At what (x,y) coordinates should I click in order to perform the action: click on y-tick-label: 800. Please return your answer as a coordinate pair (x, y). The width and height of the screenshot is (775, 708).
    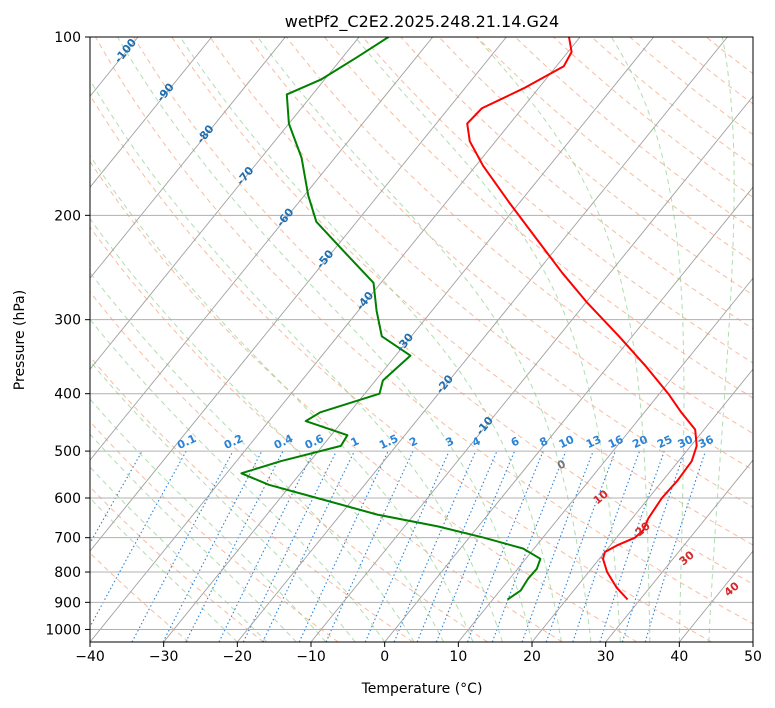
    Looking at the image, I should click on (67, 573).